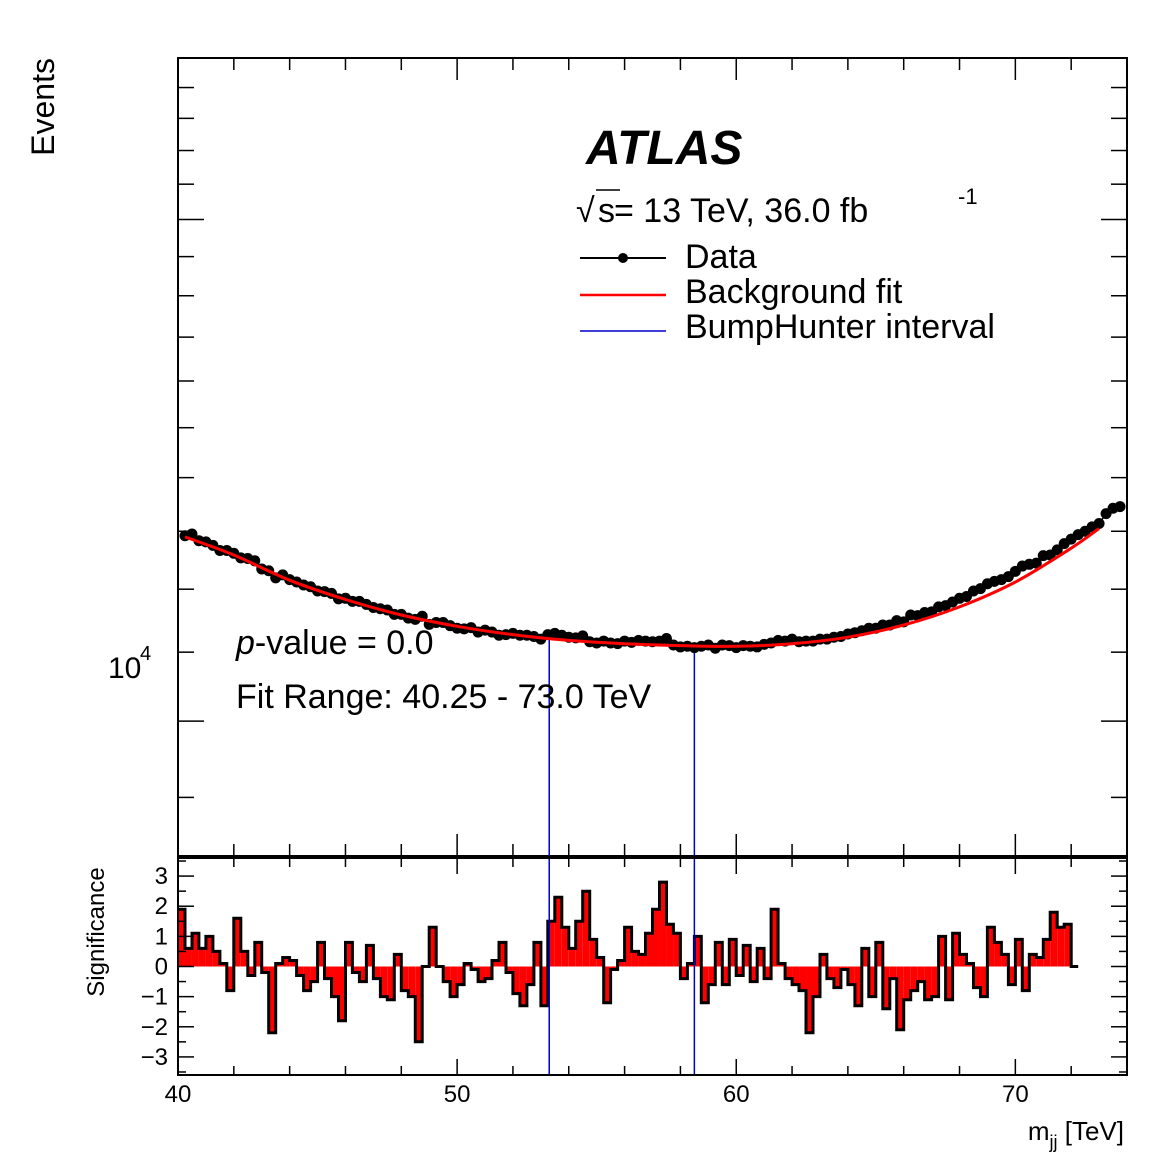  I want to click on significance-y-tick-labels: 3 2 1 0 −1 −2 −3, so click(154, 967).